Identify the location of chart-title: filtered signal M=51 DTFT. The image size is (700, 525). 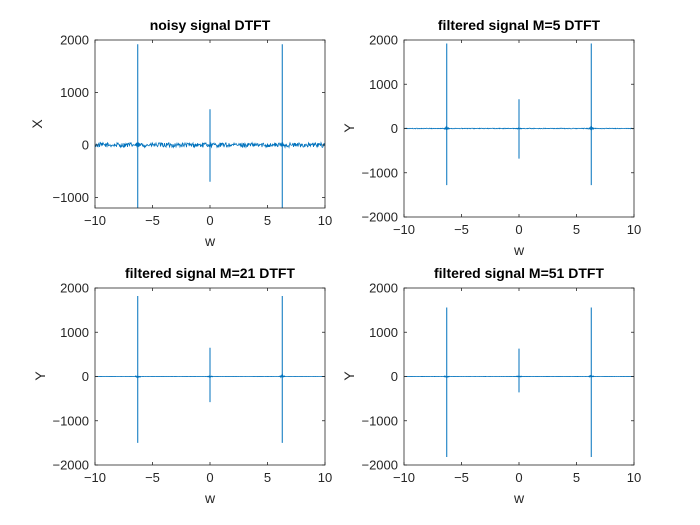
(519, 273).